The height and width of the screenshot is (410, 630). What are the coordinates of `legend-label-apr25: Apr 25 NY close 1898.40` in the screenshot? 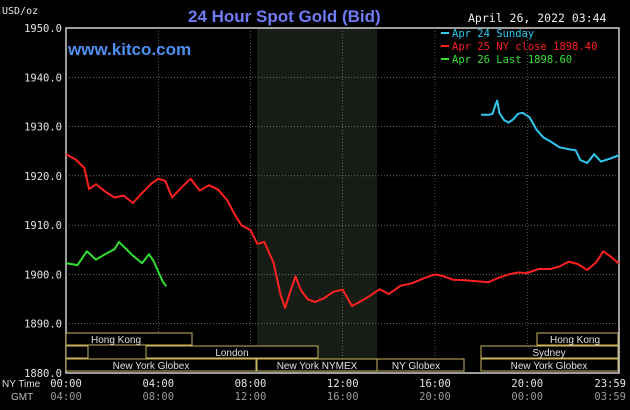 It's located at (524, 47).